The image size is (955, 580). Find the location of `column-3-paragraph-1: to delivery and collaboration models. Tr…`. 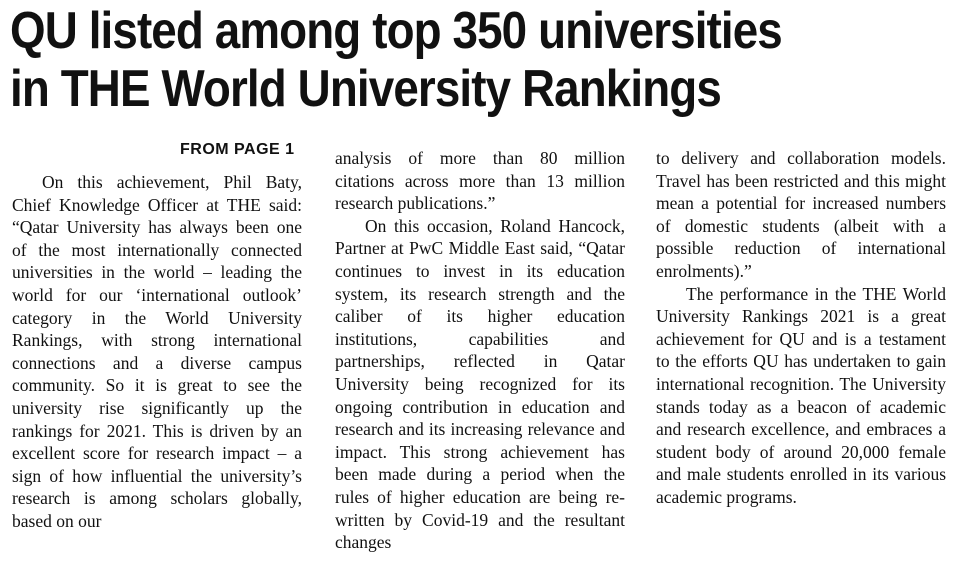

column-3-paragraph-1: to delivery and collaboration models. Tr… is located at coordinates (801, 214).